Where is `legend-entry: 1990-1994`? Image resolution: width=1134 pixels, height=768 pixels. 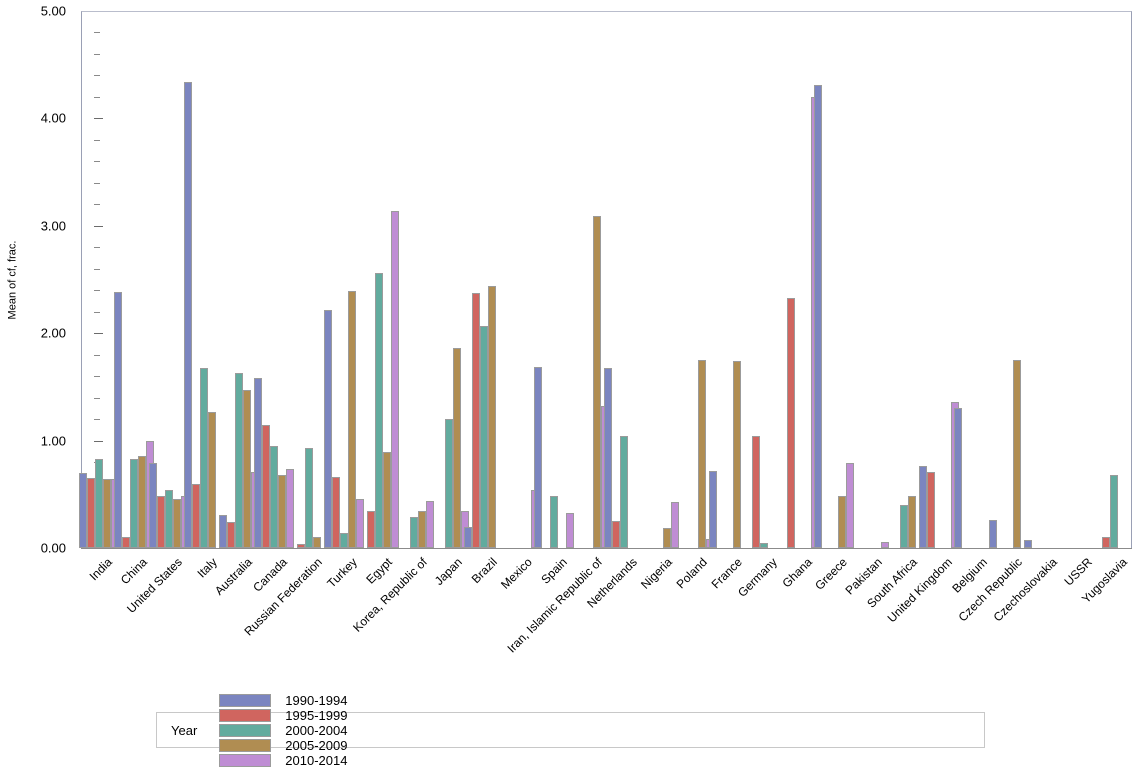
legend-entry: 1990-1994 is located at coordinates (283, 700).